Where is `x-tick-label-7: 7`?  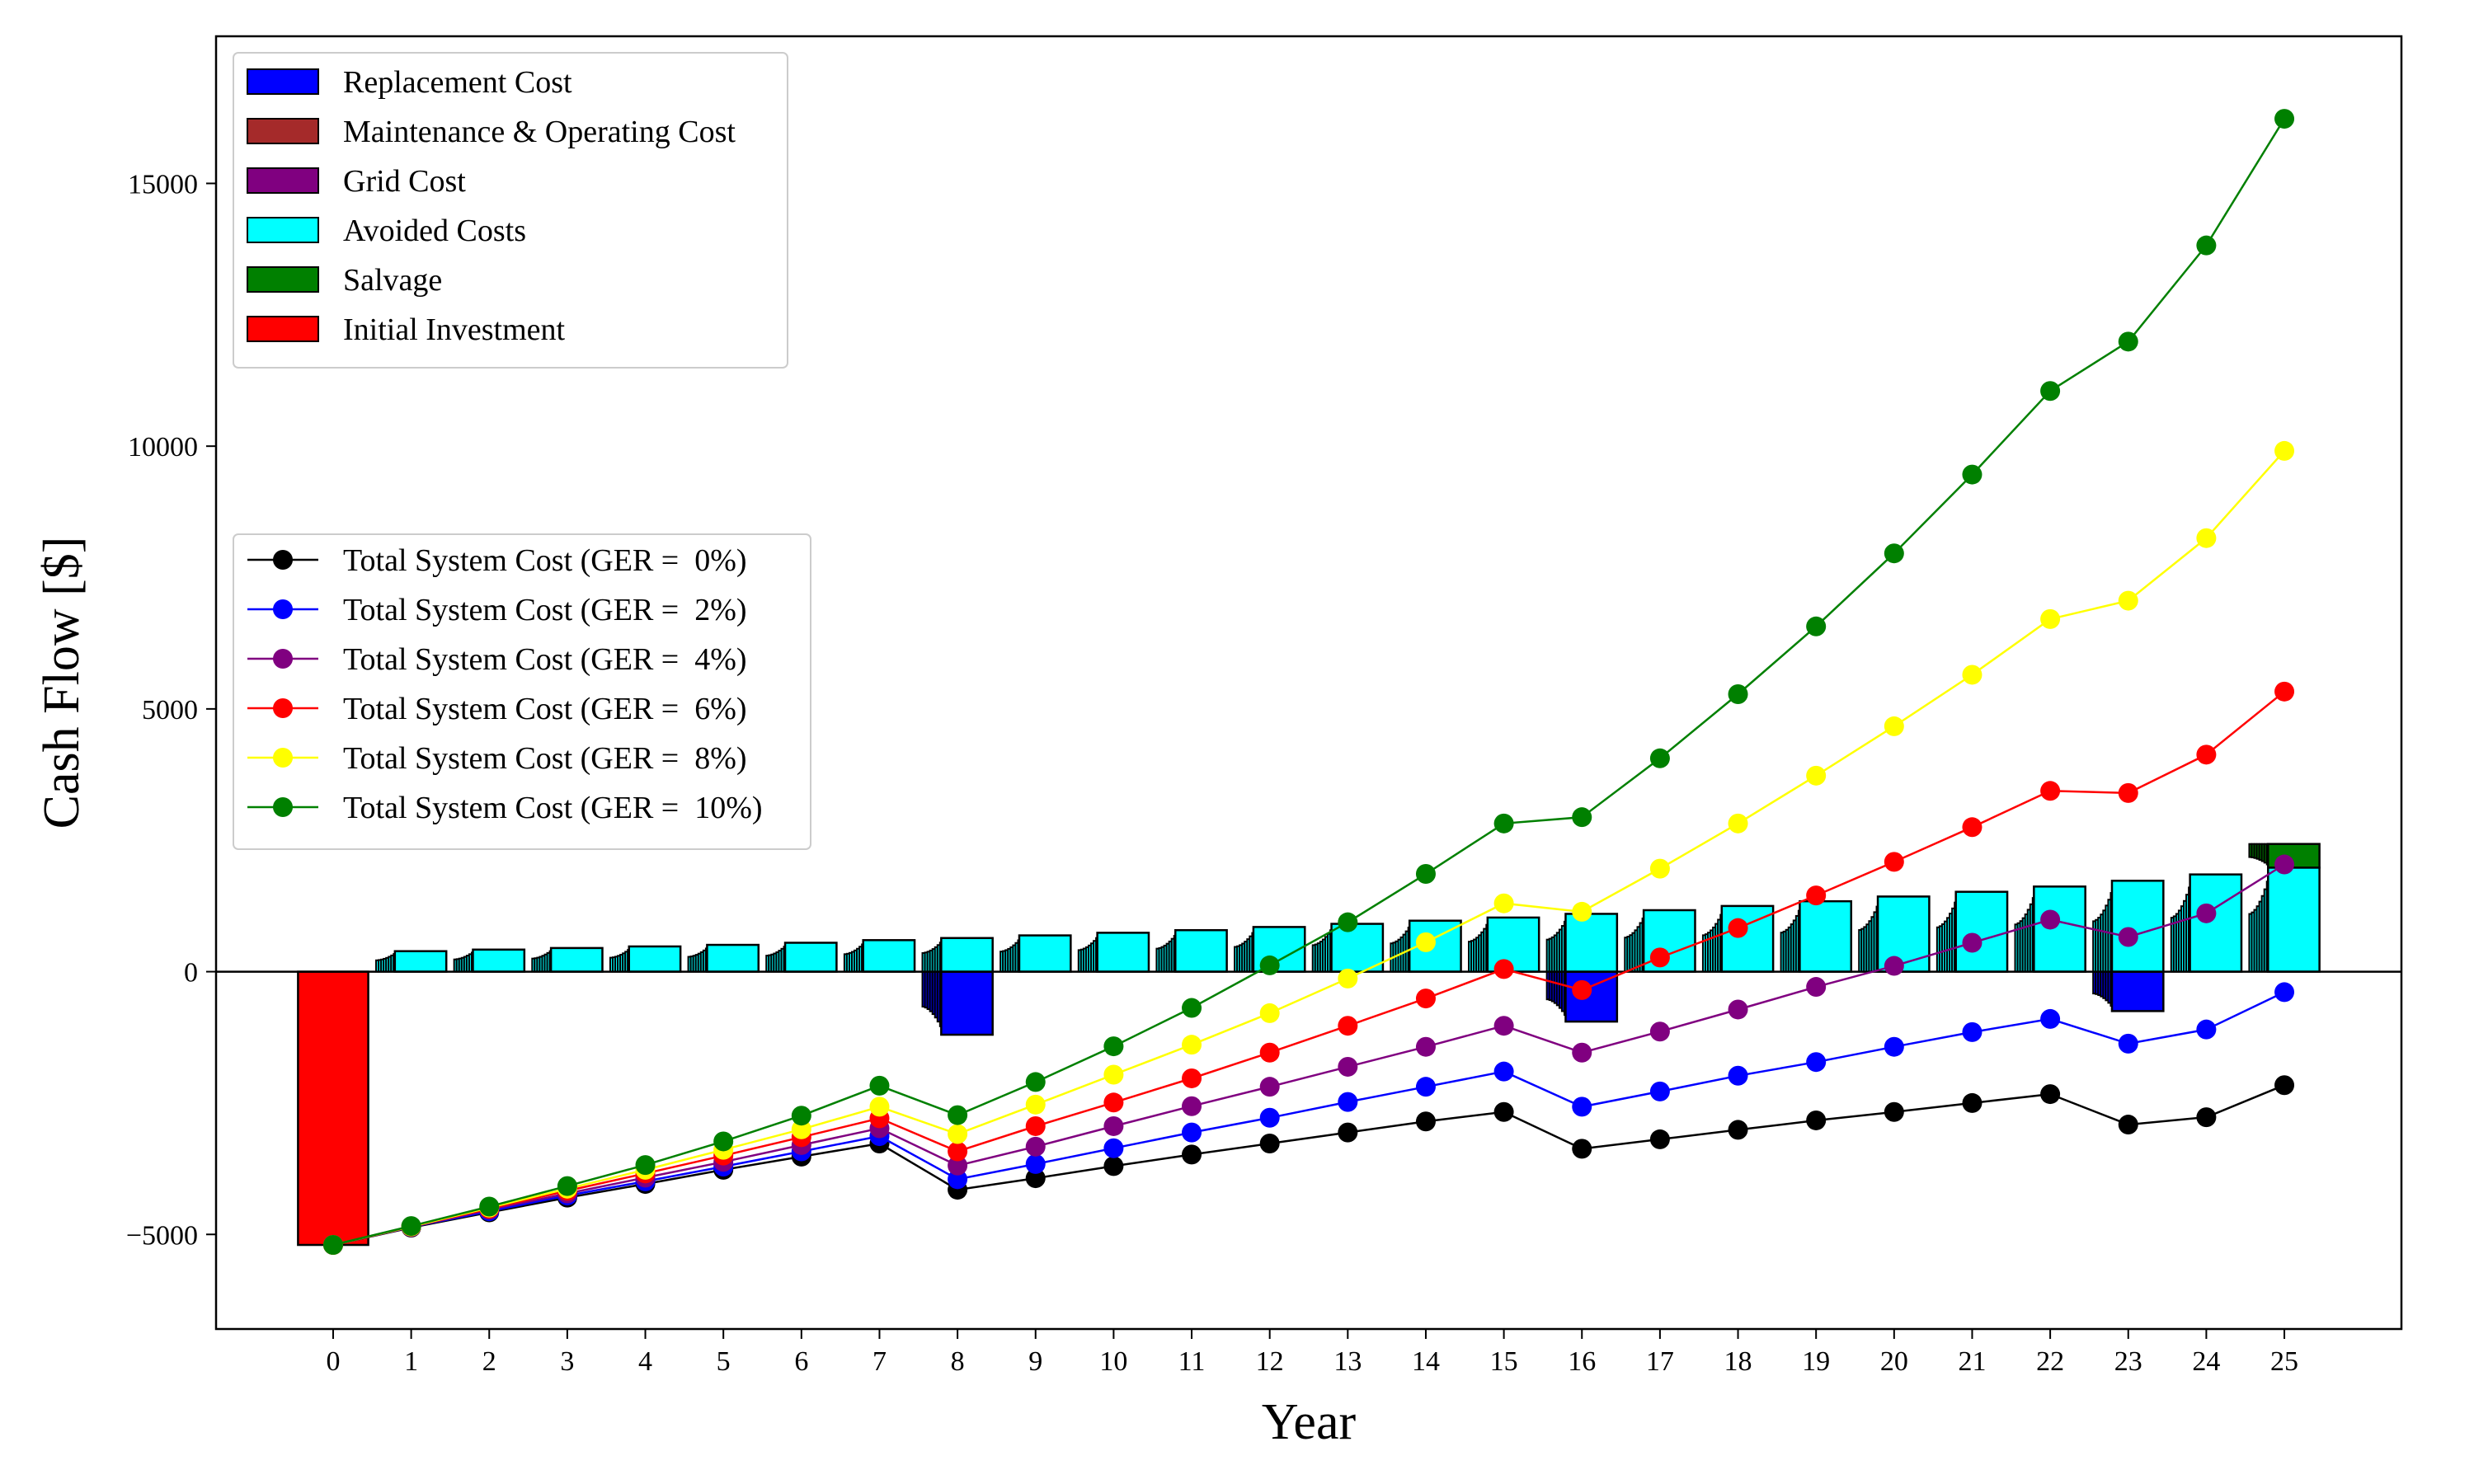 x-tick-label-7: 7 is located at coordinates (879, 1361).